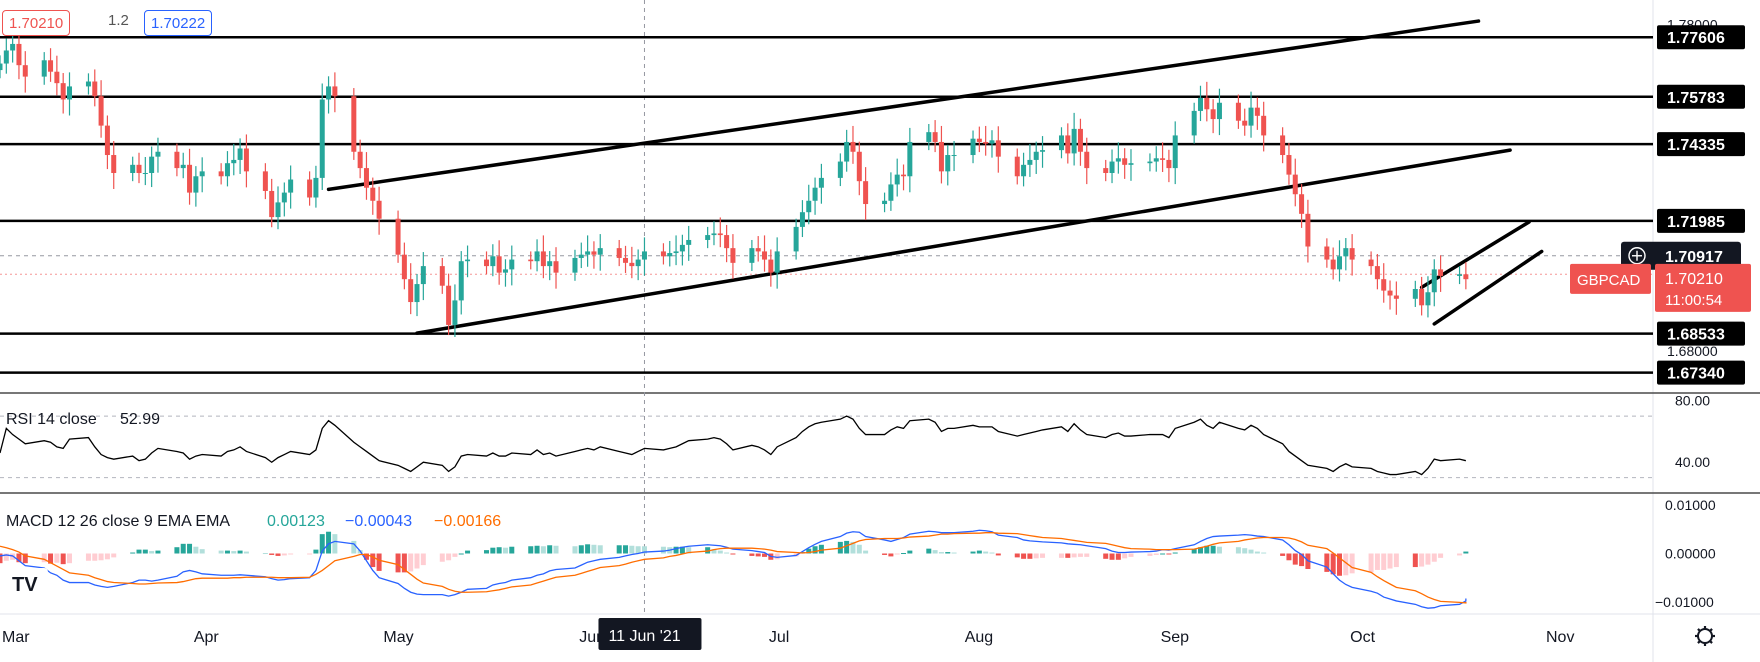  I want to click on macd-signal-value: −0.00166, so click(467, 521).